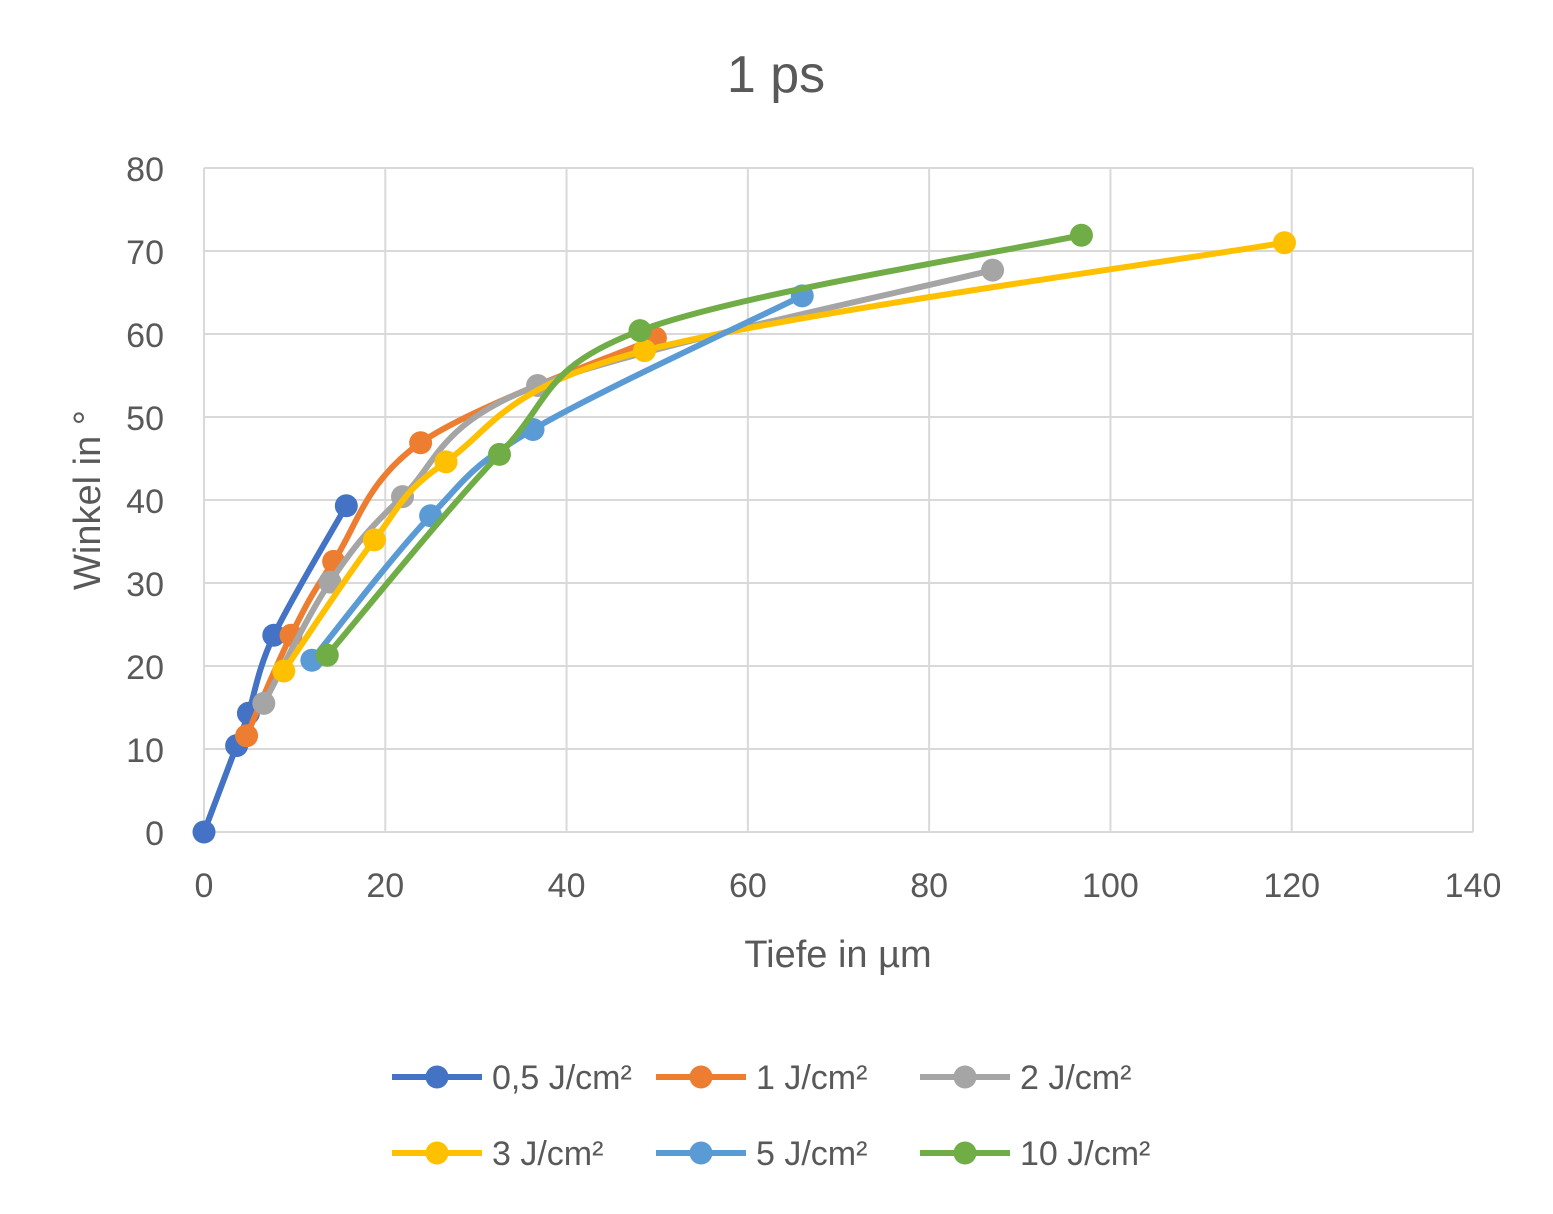 The image size is (1553, 1214). Describe the element at coordinates (837, 955) in the screenshot. I see `x-axis-title: Tiefe in µm` at that location.